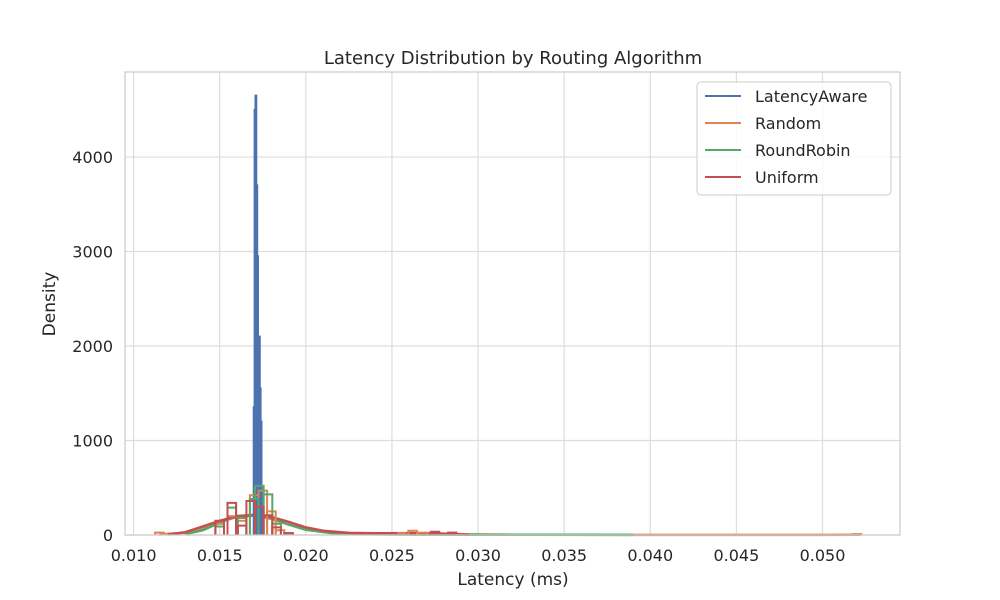  Describe the element at coordinates (92, 441) in the screenshot. I see `y-tick-label: 1000` at that location.